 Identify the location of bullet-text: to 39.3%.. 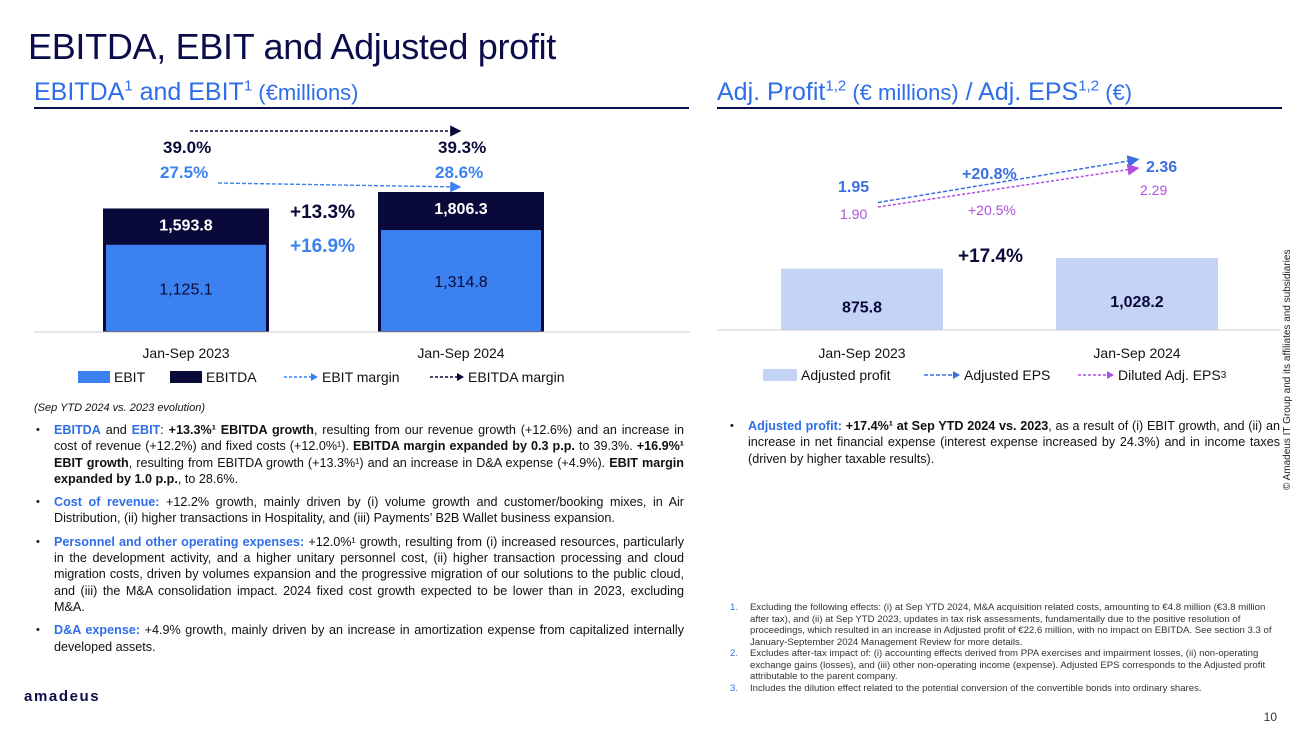
(605, 446).